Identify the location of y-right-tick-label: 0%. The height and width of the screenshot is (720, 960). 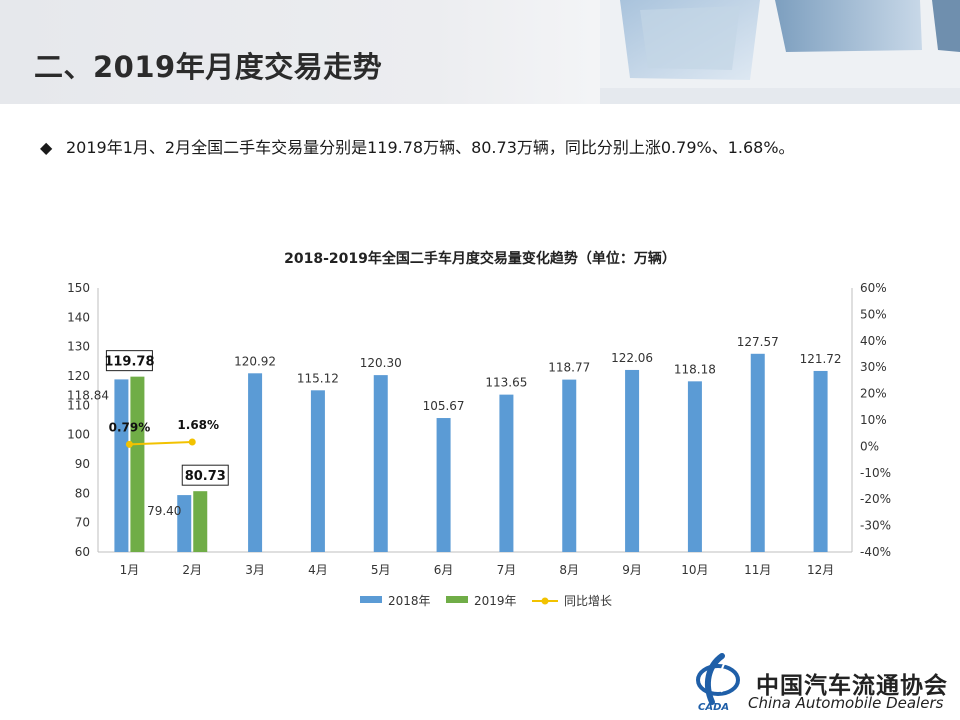
(869, 446).